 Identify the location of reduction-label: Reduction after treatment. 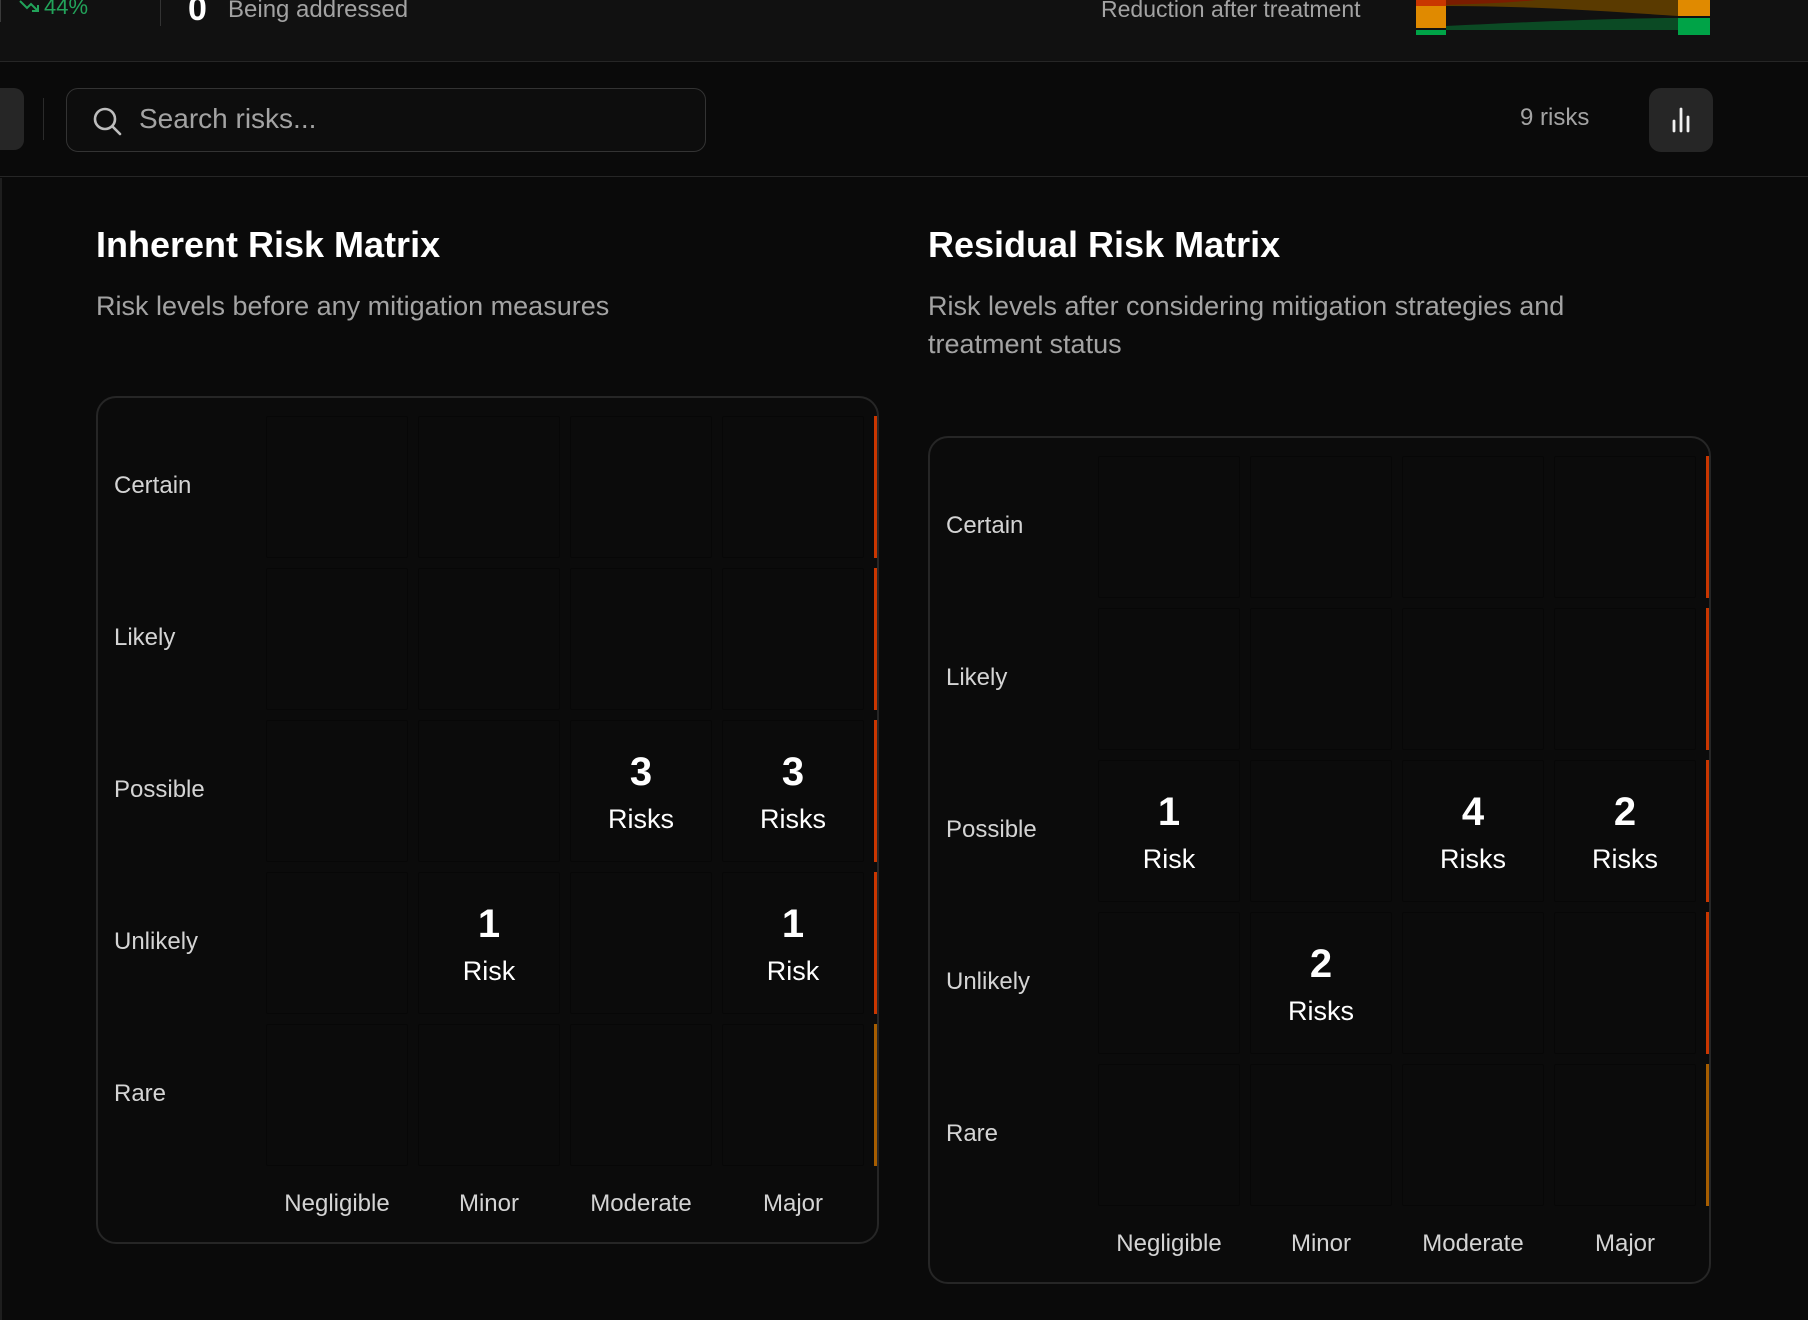
(1231, 11).